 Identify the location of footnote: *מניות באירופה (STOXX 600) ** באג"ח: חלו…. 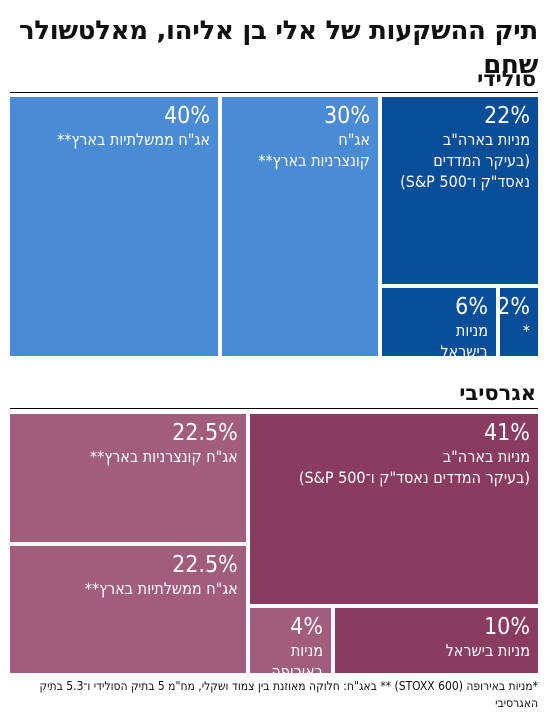
(288, 694).